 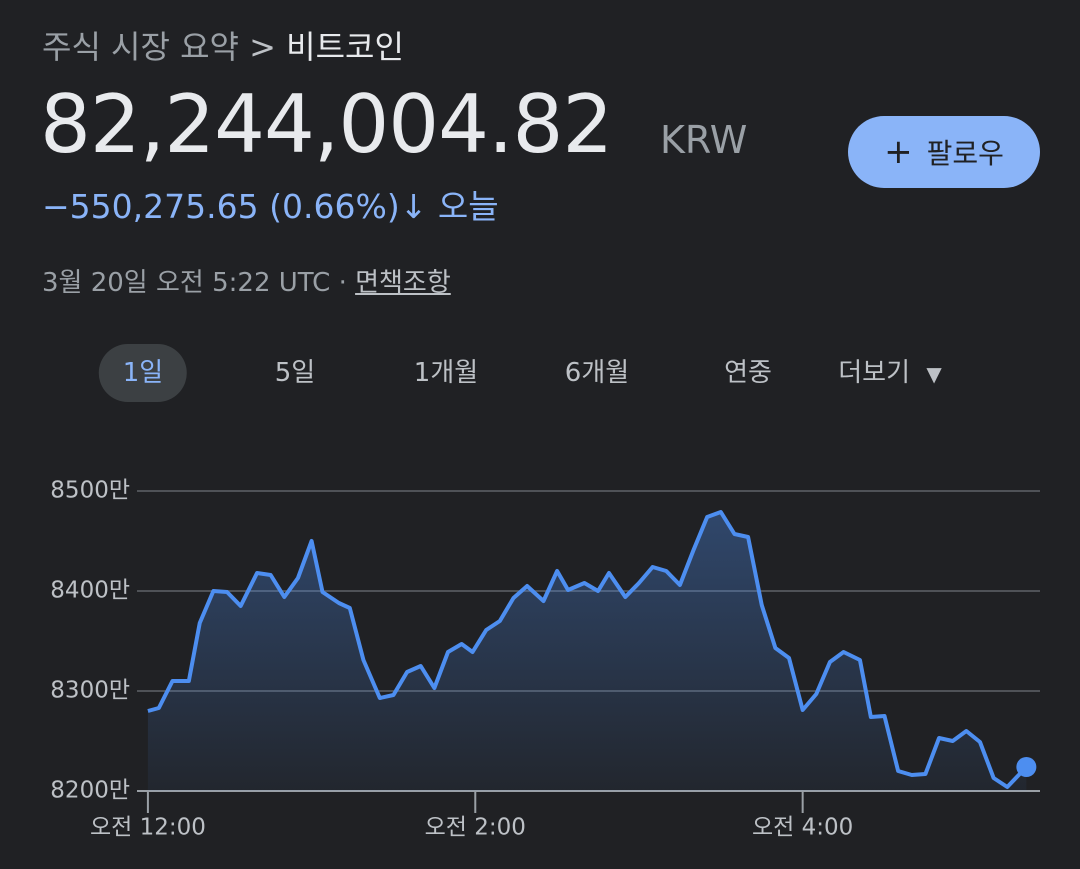 I want to click on price: 82,244,004.82, so click(x=326, y=124).